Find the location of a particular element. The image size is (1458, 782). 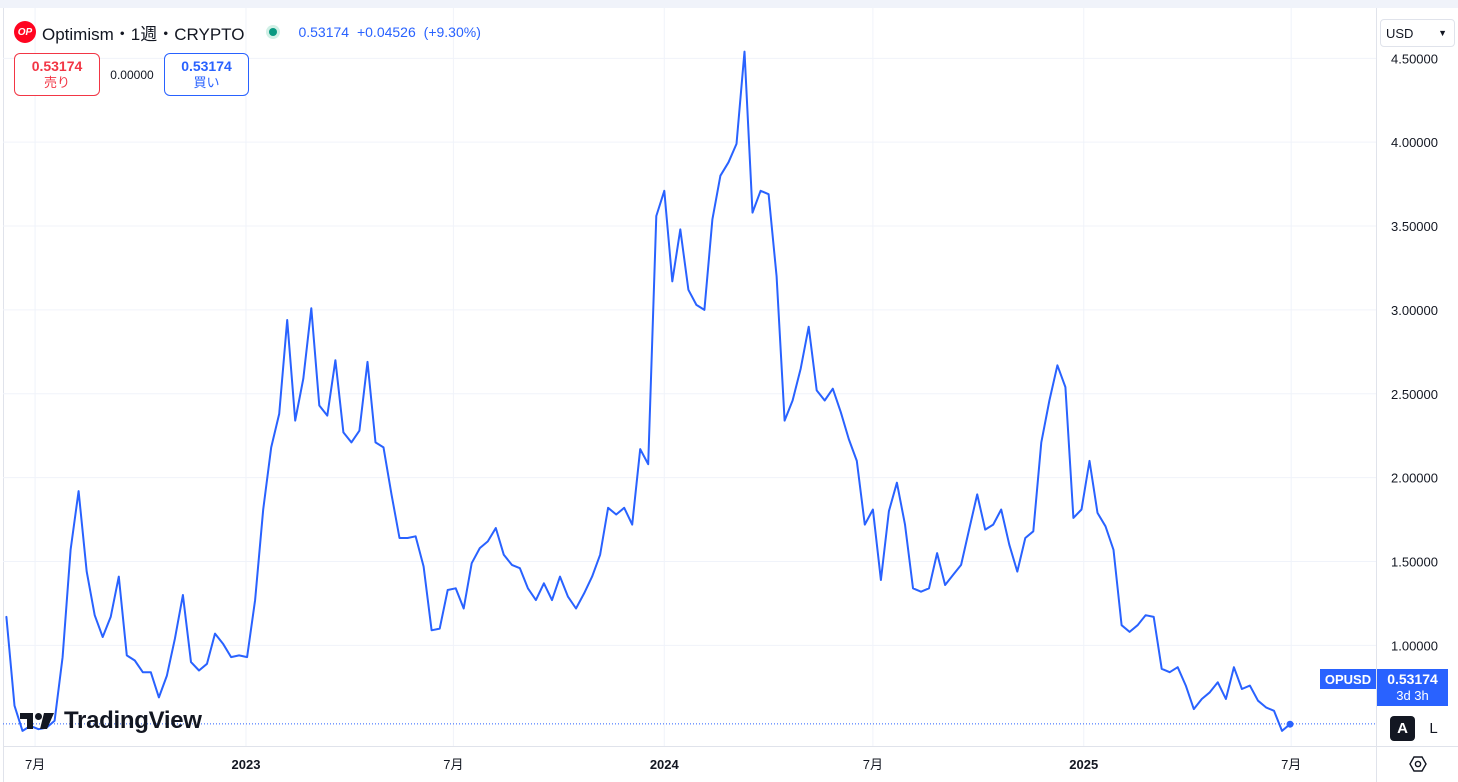

legend-change-pct: (+9.30%) is located at coordinates (452, 32).